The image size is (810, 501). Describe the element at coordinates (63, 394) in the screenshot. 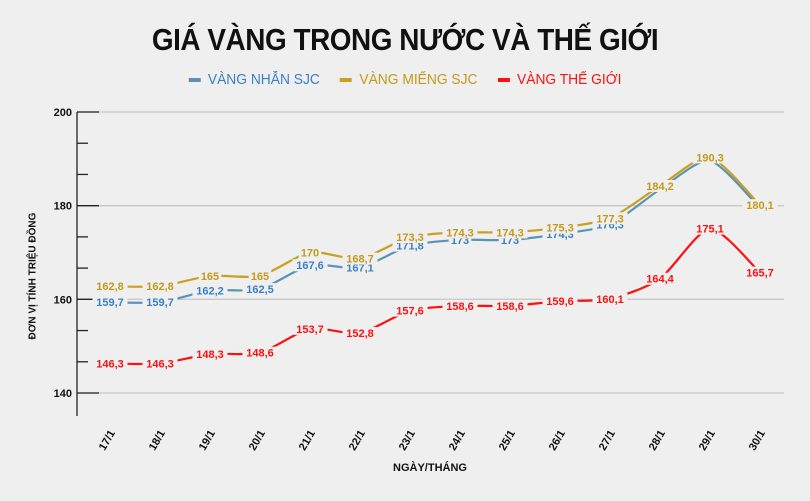

I see `y-tick-label: 140` at that location.